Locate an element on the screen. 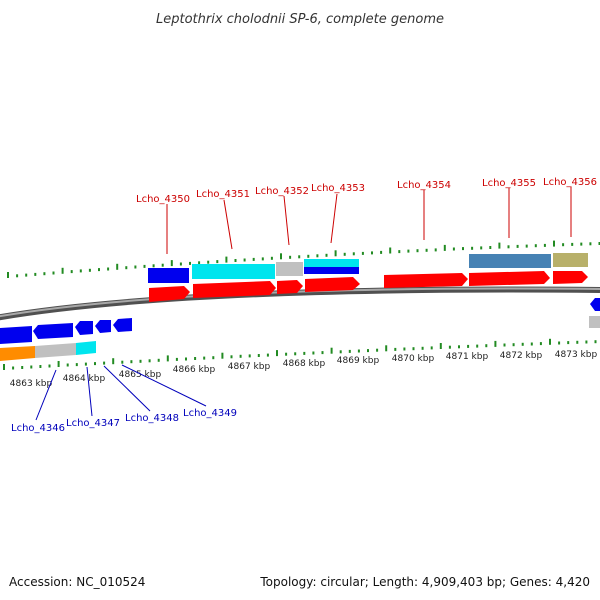 Image resolution: width=600 pixels, height=600 pixels. kbp-label: 4872 kbp is located at coordinates (521, 356).